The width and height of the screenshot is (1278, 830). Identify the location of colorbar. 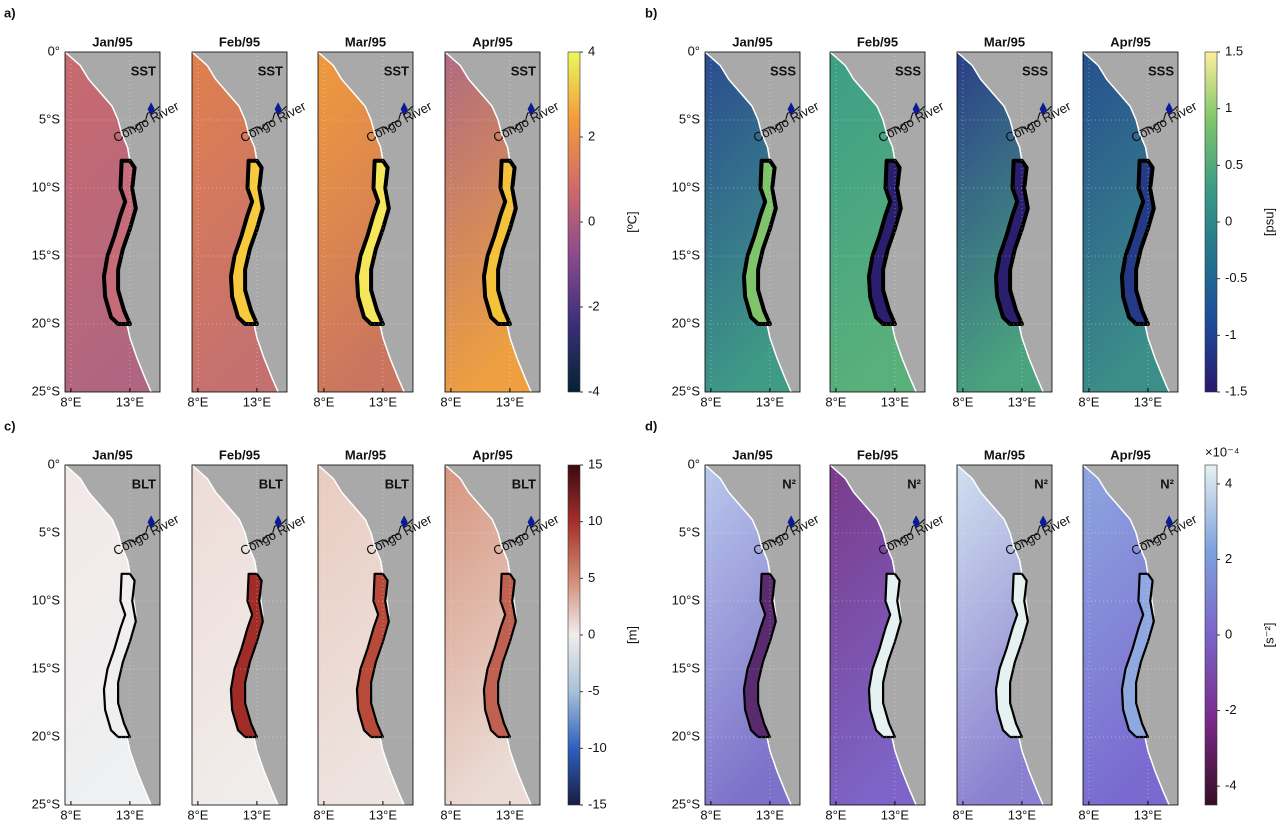
(574, 635).